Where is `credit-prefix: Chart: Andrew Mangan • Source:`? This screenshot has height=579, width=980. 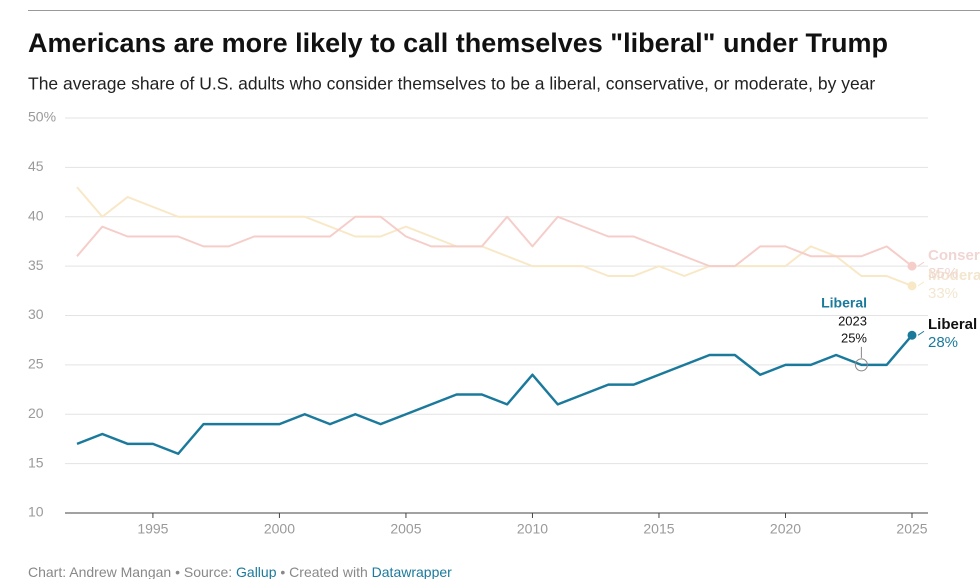
credit-prefix: Chart: Andrew Mangan • Source: is located at coordinates (132, 571).